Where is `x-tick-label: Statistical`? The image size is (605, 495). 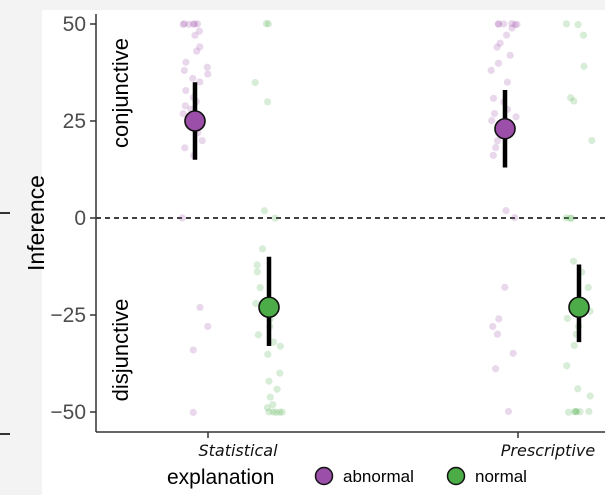 x-tick-label: Statistical is located at coordinates (238, 450).